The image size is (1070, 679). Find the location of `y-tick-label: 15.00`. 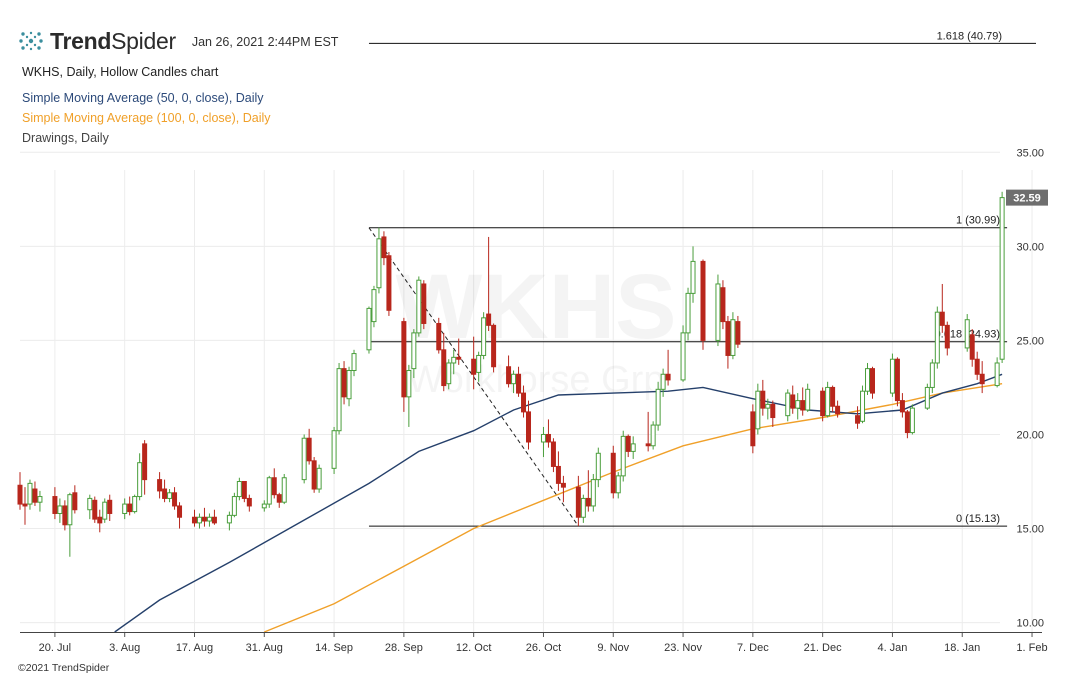

y-tick-label: 15.00 is located at coordinates (1030, 530).